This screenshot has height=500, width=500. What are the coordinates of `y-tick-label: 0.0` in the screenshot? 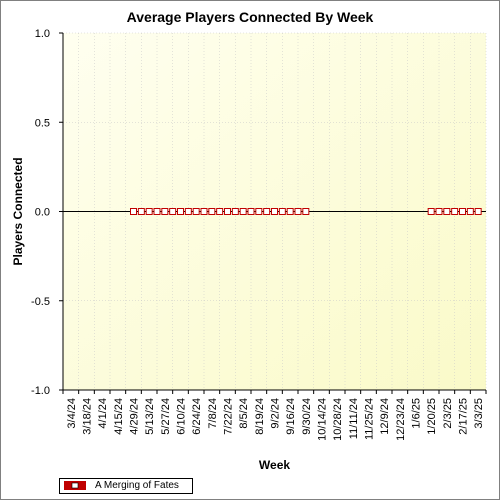 It's located at (42, 213).